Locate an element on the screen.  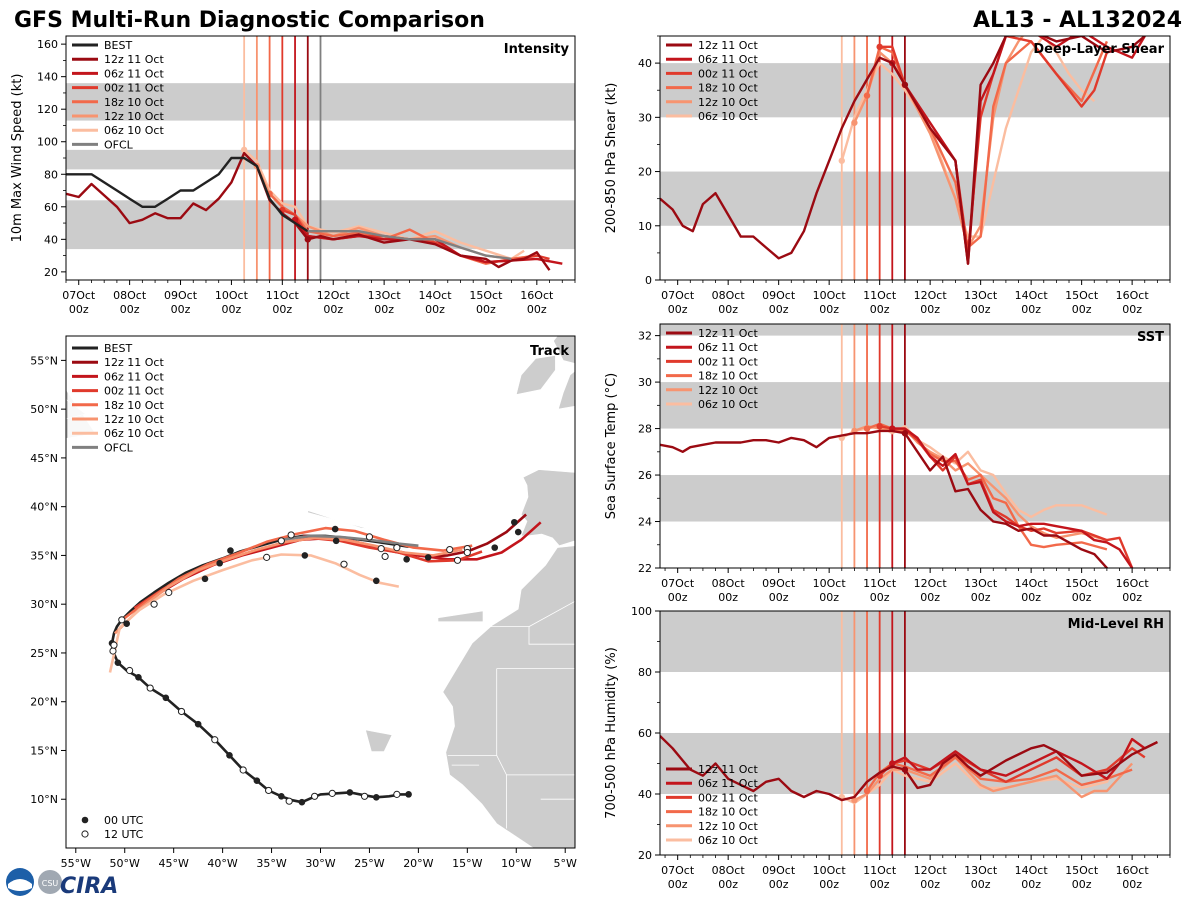
storm-id-title: AL13 - AL132024 is located at coordinates (1077, 20).